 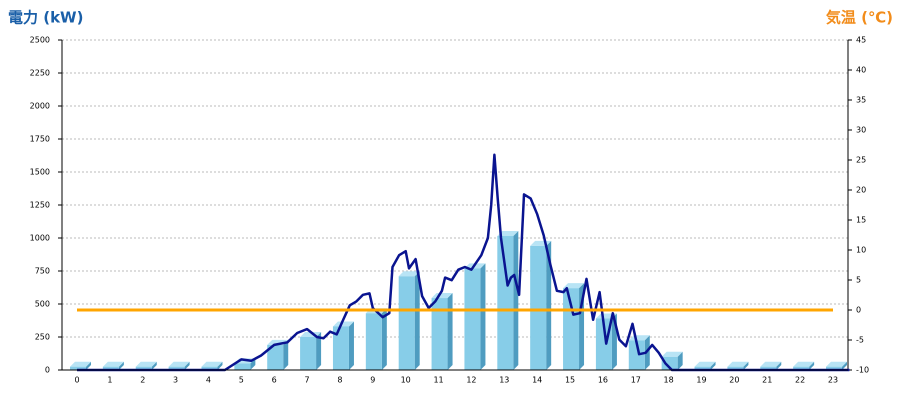 I want to click on y-axis-title: 電力 (kW), so click(x=45, y=18).